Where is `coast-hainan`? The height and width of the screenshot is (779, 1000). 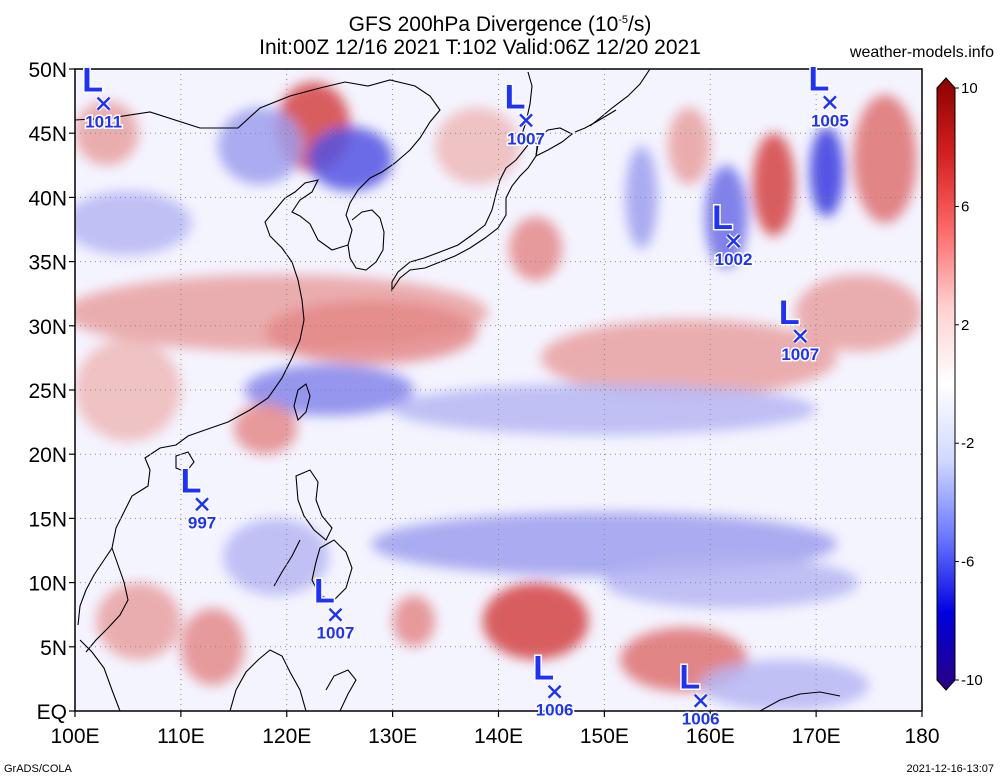
coast-hainan is located at coordinates (185, 462).